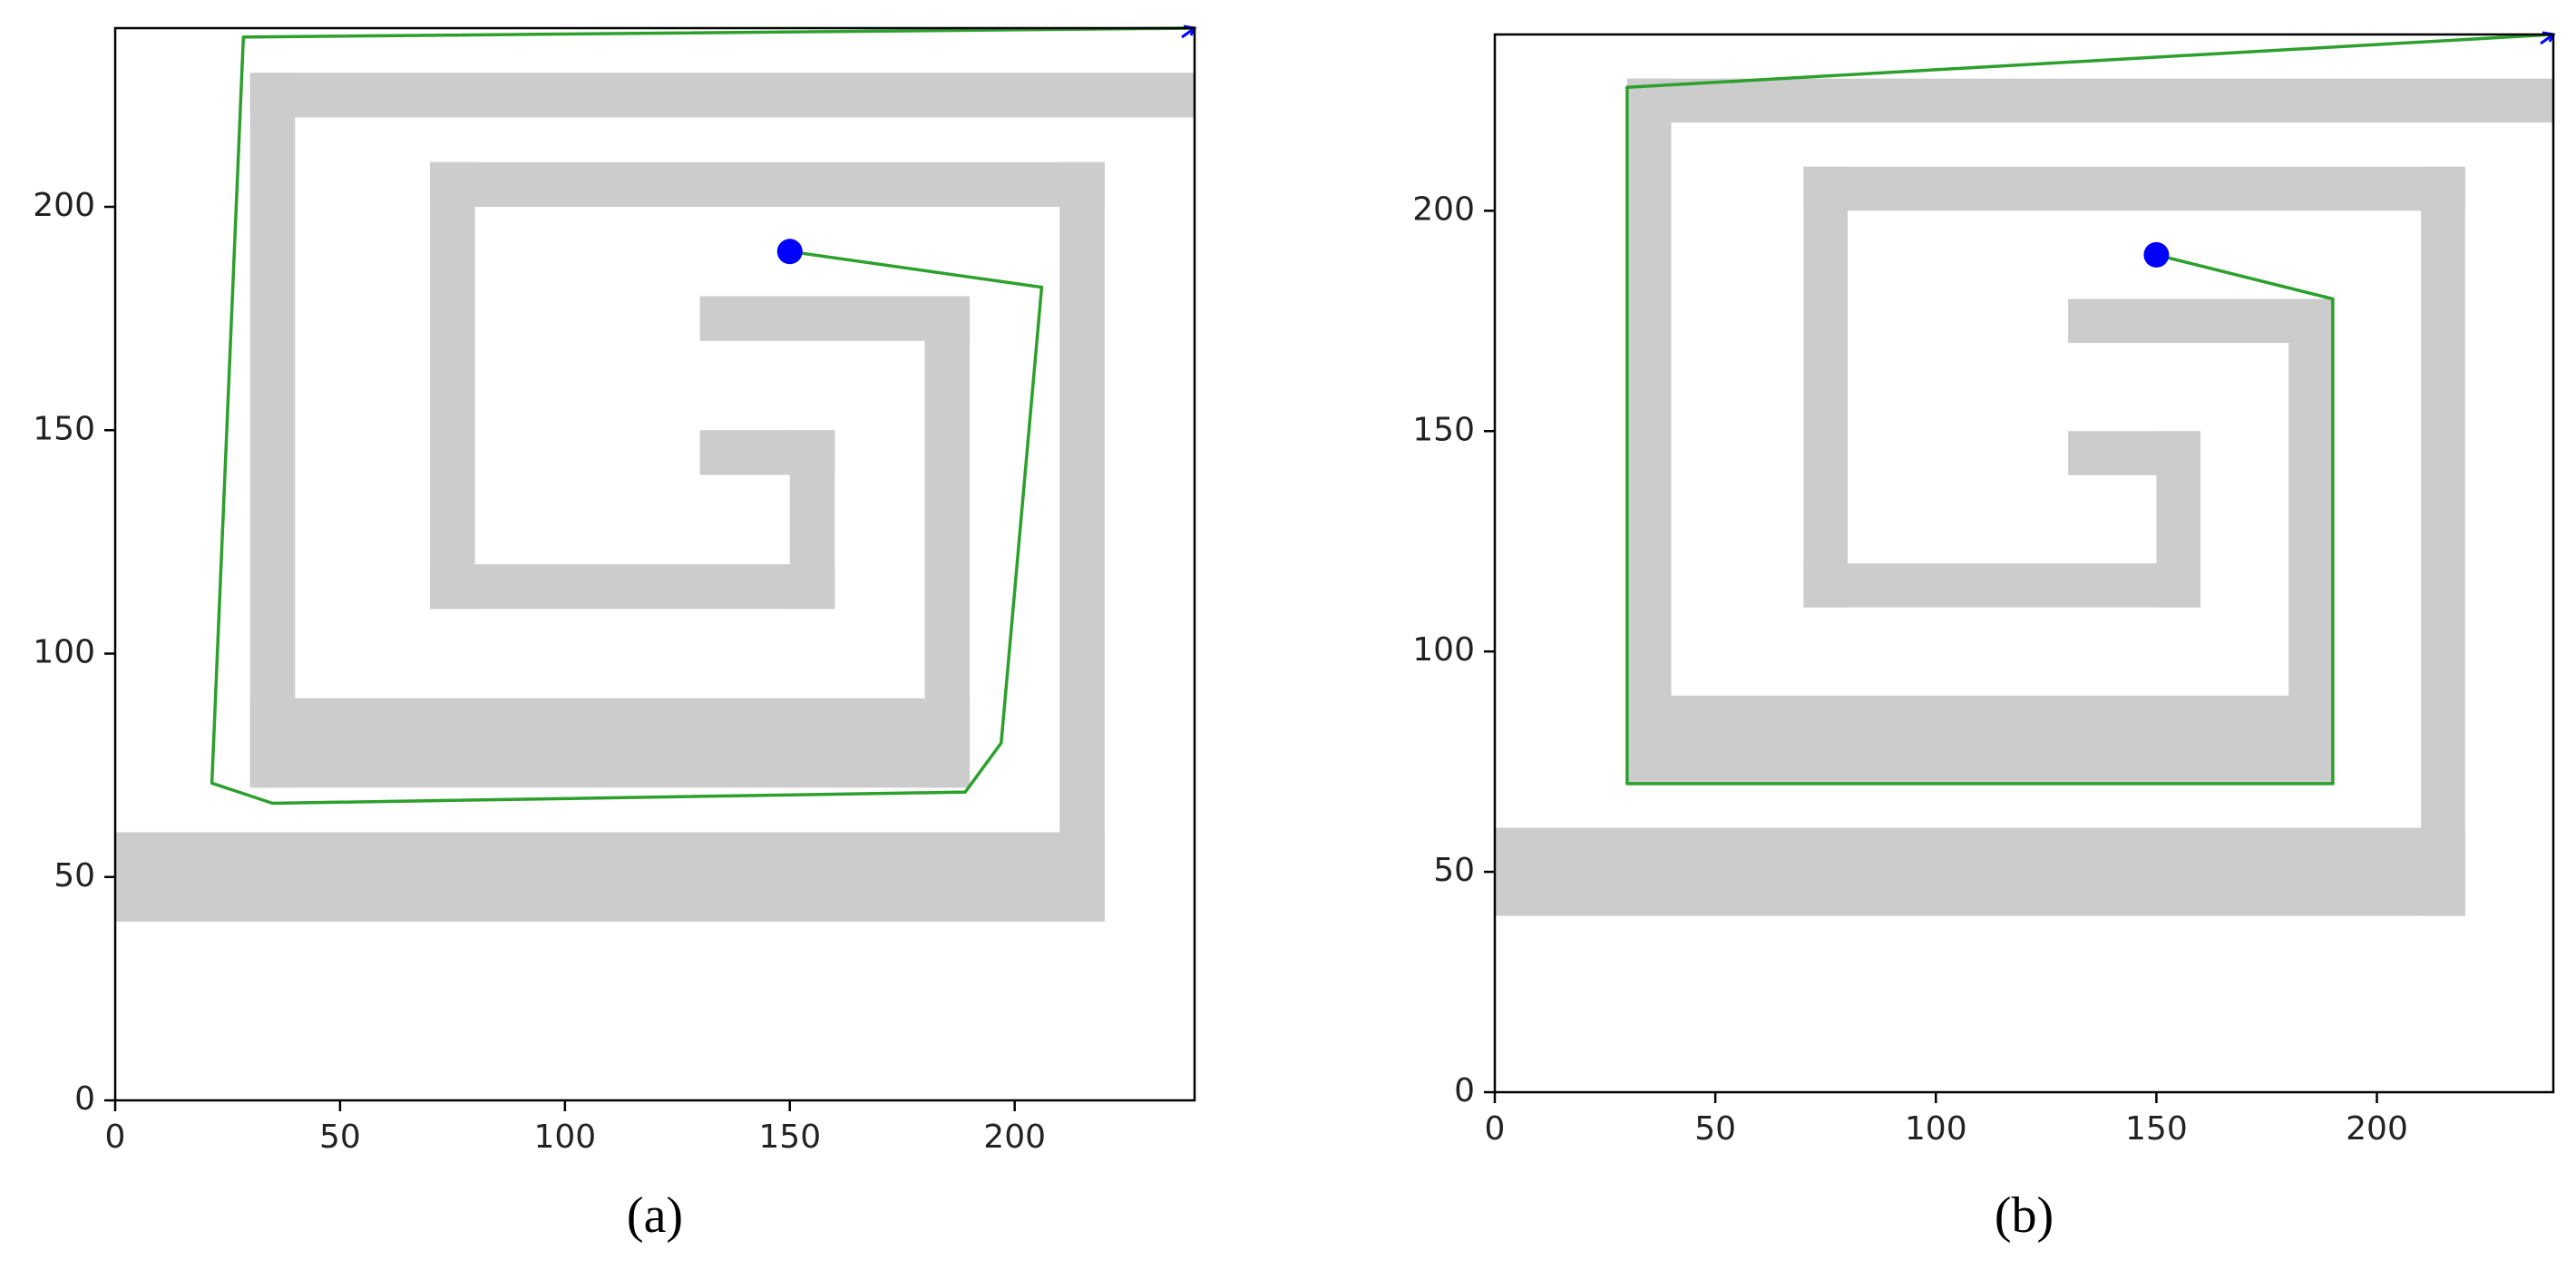  Describe the element at coordinates (655, 1215) in the screenshot. I see `caption: (a)` at that location.